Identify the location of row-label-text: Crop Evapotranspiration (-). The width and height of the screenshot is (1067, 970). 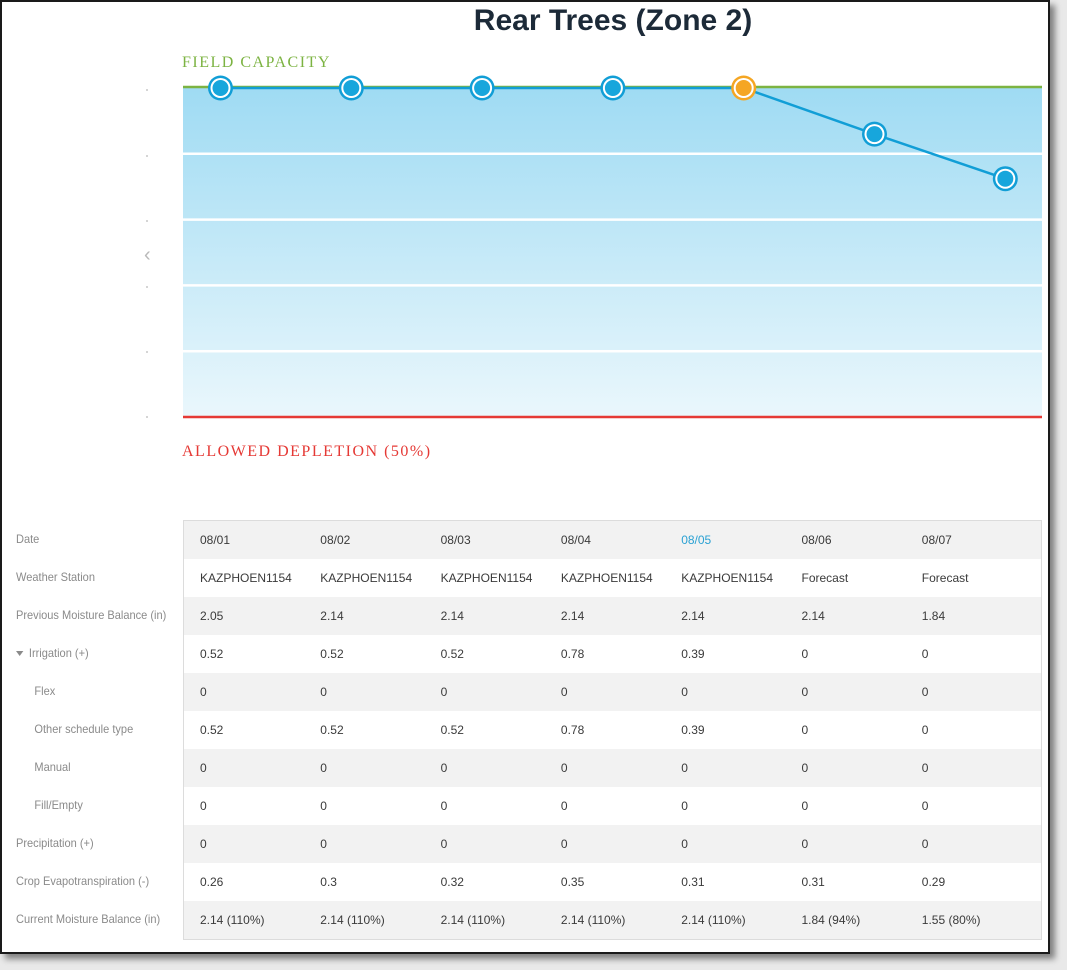
(83, 881).